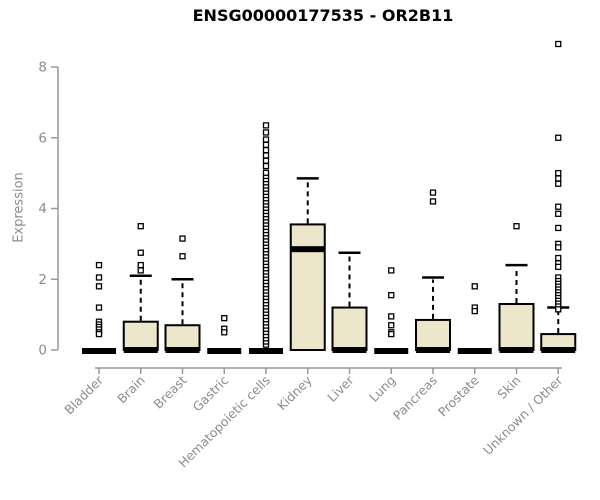  I want to click on zero-bar-bladder, so click(99, 351).